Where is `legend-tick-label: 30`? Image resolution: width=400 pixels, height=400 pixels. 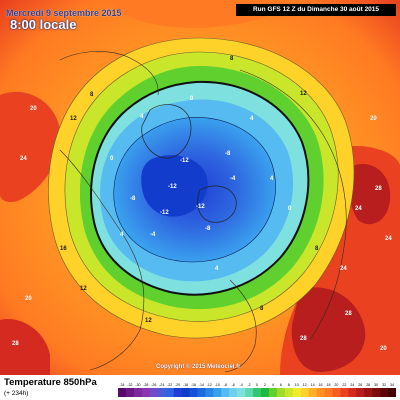 legend-tick-label: 30 is located at coordinates (376, 385).